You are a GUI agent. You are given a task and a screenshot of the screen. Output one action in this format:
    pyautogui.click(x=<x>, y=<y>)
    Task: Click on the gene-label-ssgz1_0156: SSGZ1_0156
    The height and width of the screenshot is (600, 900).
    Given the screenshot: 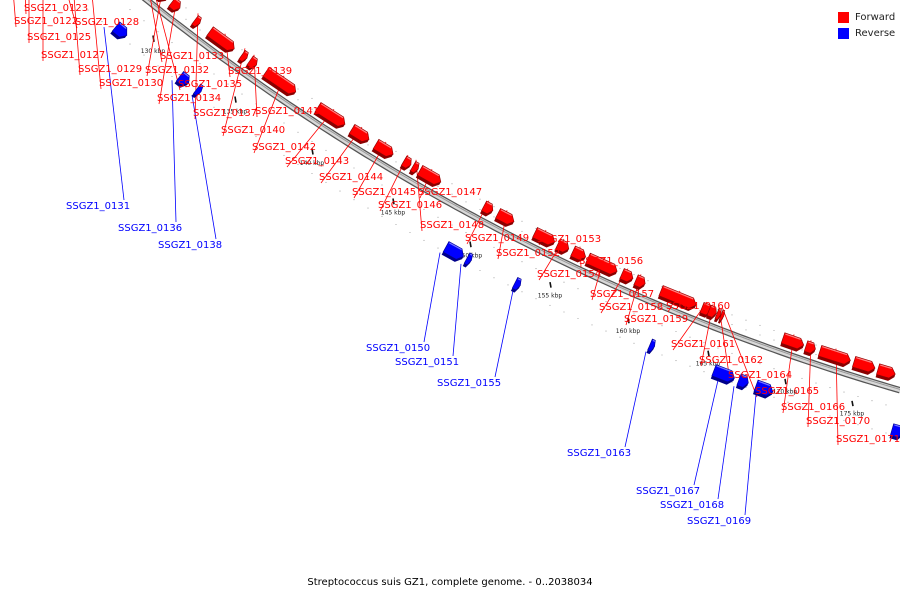 What is the action you would take?
    pyautogui.click(x=611, y=261)
    